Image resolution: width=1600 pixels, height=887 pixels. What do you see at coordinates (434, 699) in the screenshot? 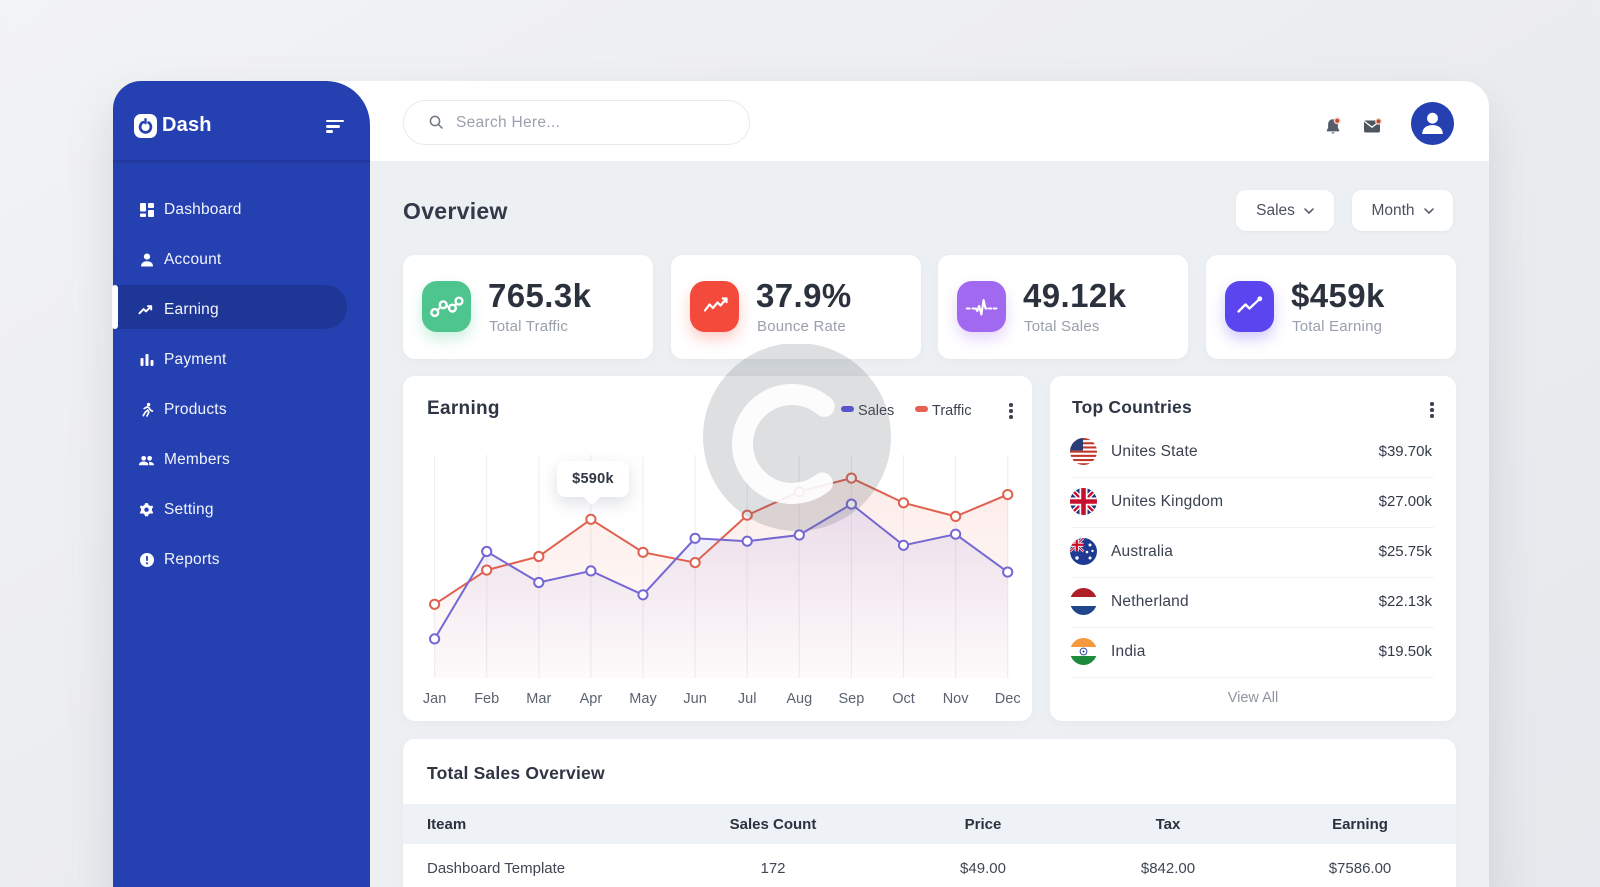
I see `svg-text: Jan` at bounding box center [434, 699].